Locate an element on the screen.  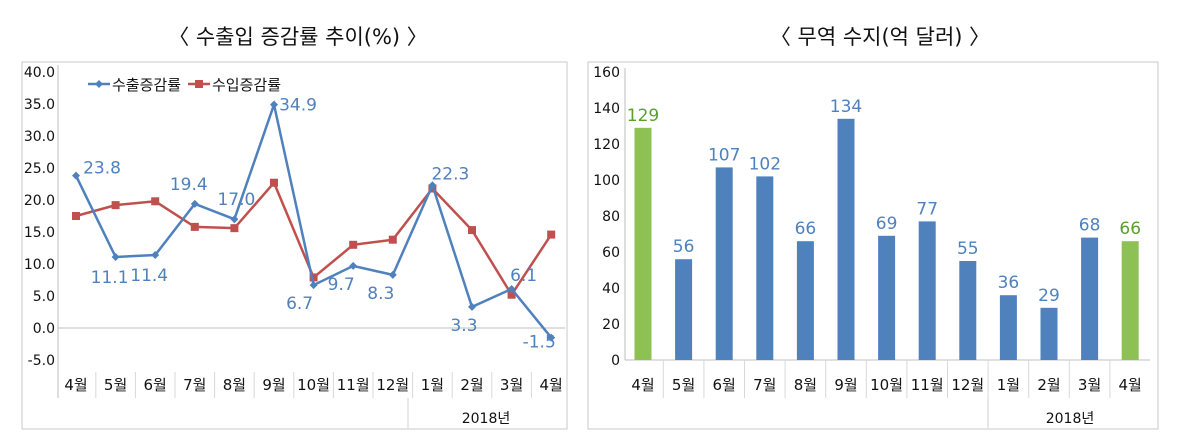
y-tick-label: 25.0 is located at coordinates (39, 169).